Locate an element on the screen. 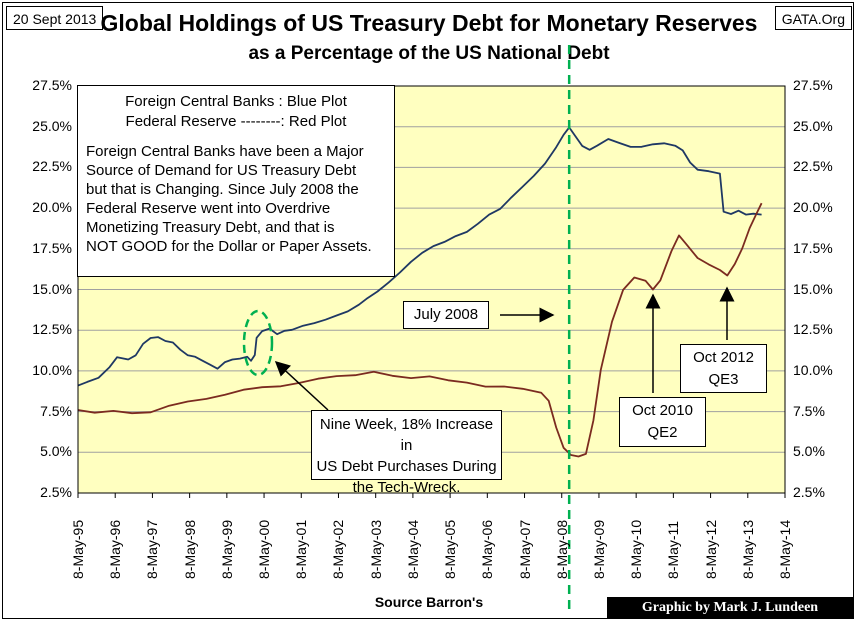  y-tick-label-right: 27.5% is located at coordinates (813, 85).